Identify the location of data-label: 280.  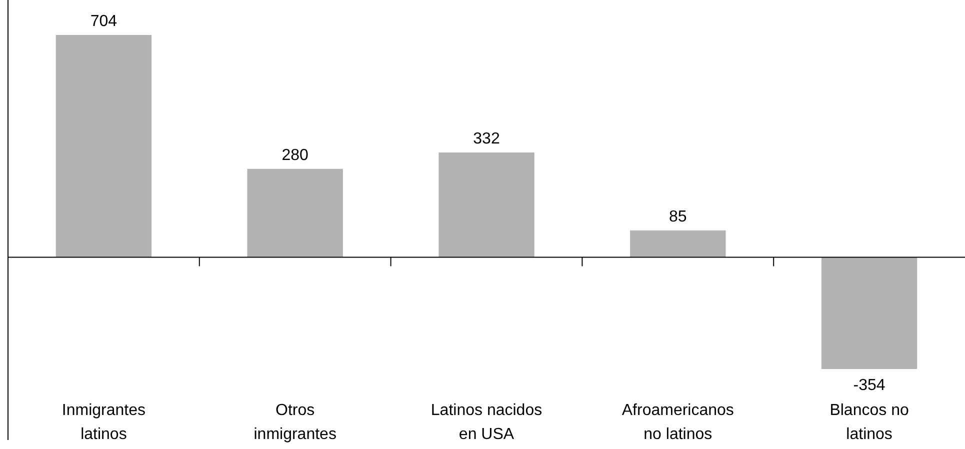
(295, 155).